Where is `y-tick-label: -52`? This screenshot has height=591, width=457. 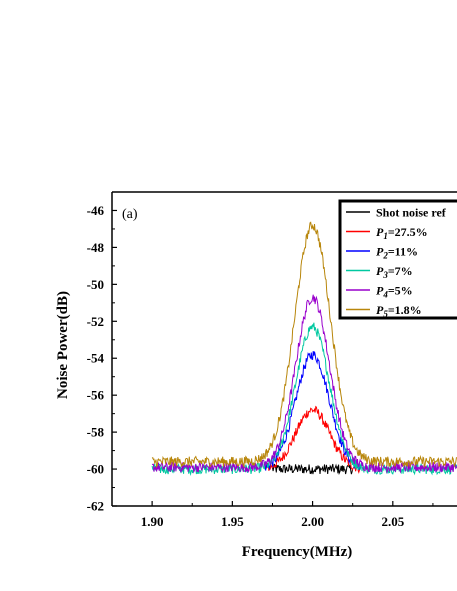 y-tick-label: -52 is located at coordinates (95, 321).